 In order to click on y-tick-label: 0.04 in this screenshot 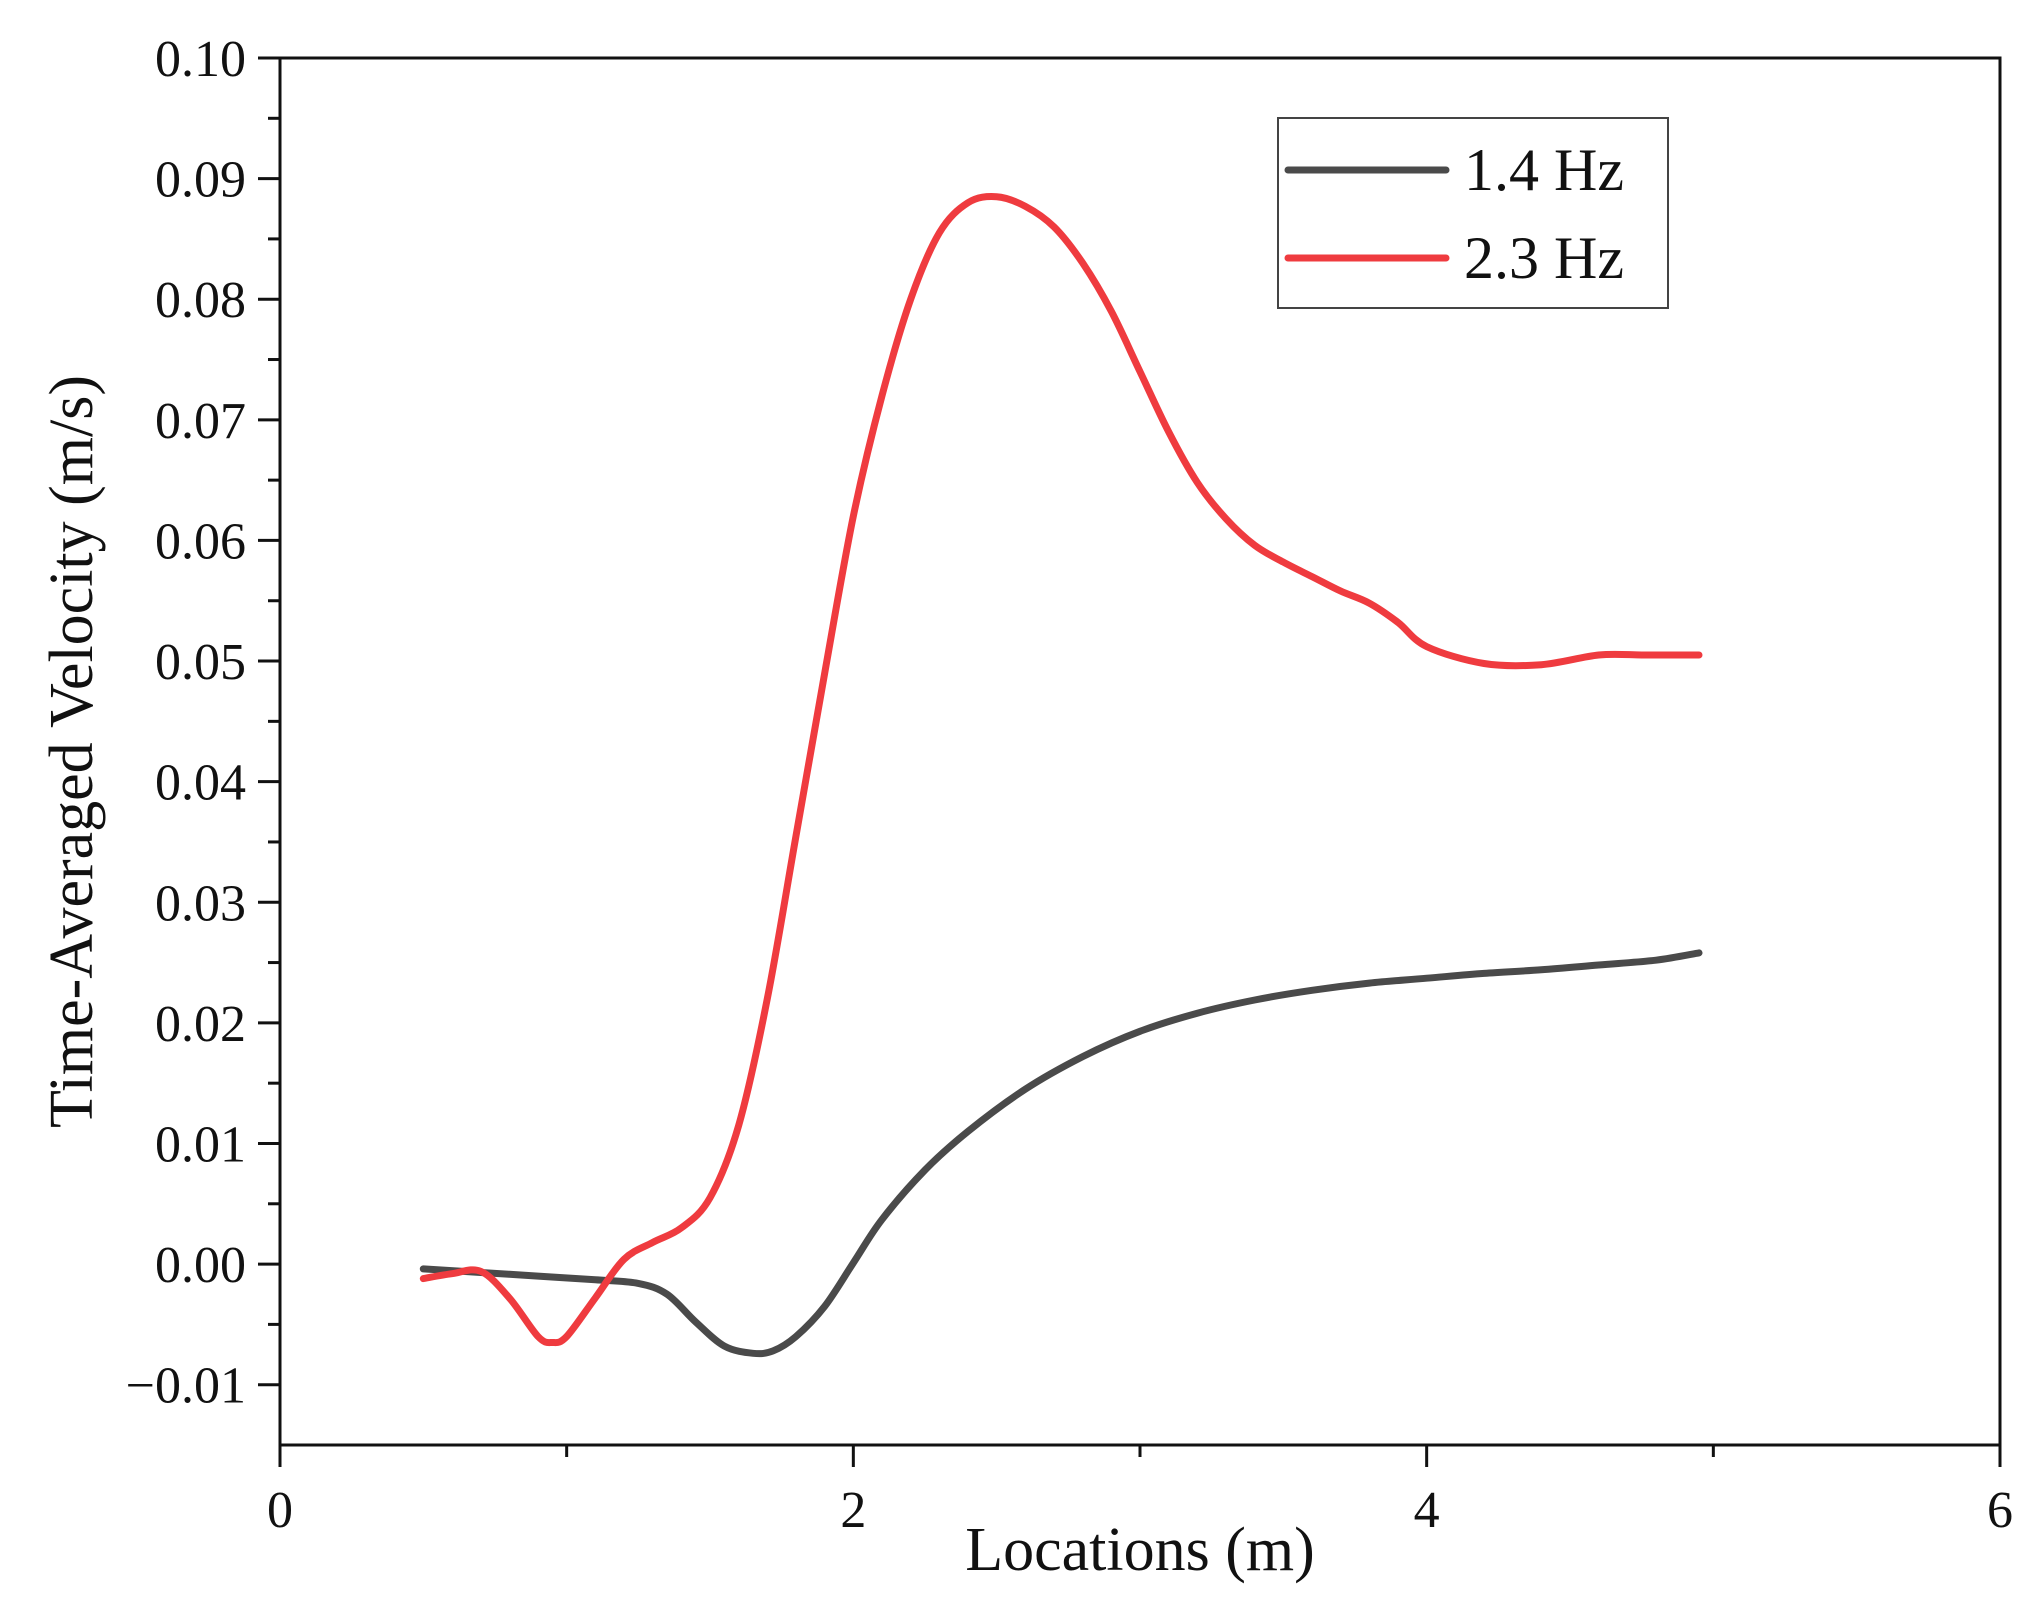, I will do `click(200, 783)`.